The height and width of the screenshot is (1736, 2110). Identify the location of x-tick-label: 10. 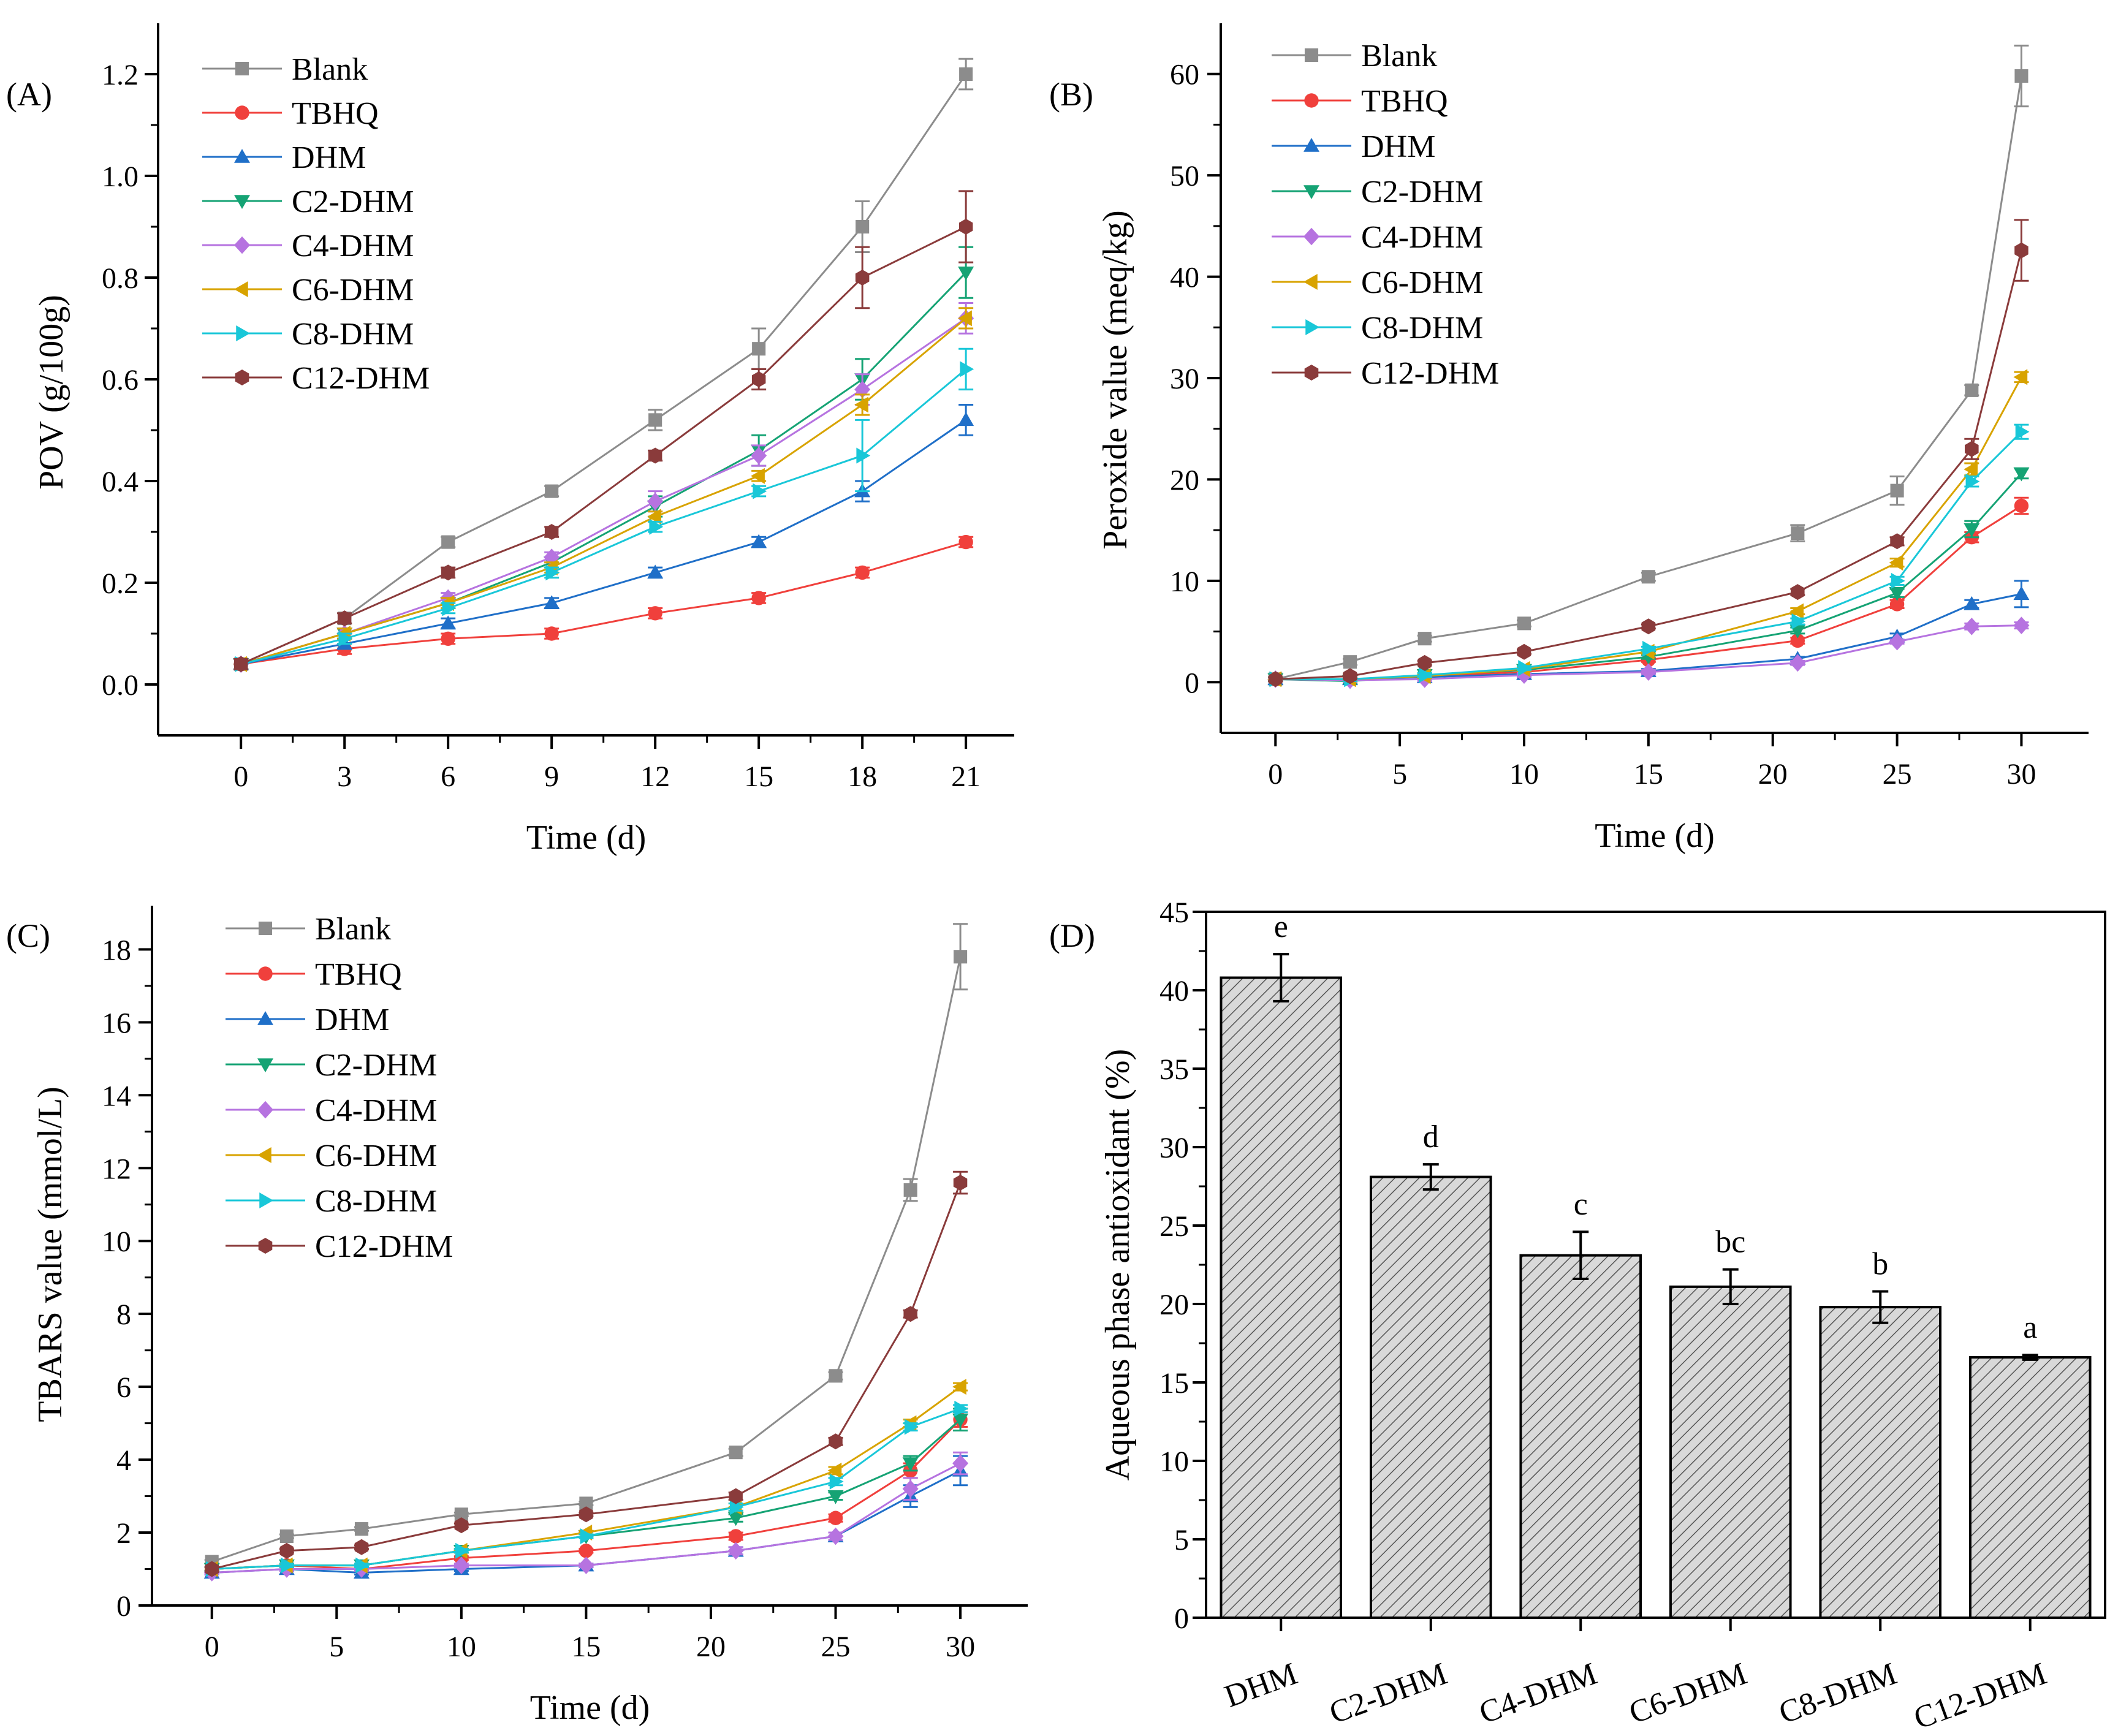
(1524, 774).